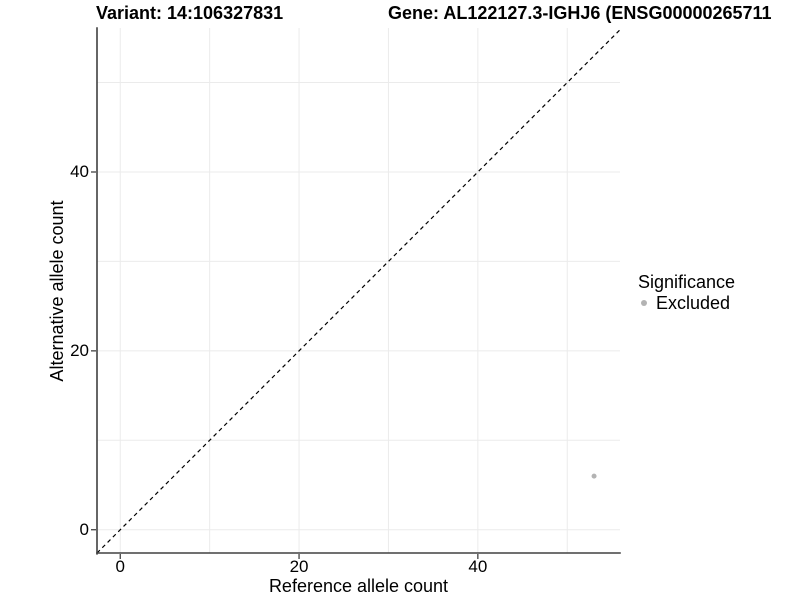  What do you see at coordinates (79, 171) in the screenshot?
I see `y-tick-label: 40` at bounding box center [79, 171].